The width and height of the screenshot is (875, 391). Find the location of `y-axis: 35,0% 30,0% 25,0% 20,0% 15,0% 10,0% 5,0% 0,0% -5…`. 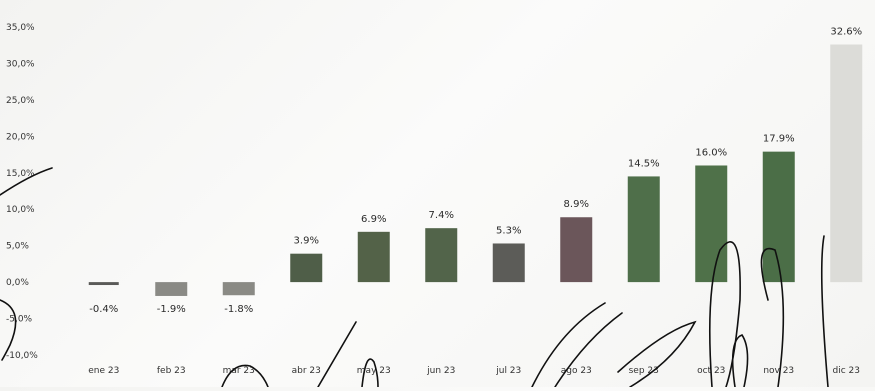

y-axis: 35,0% 30,0% 25,0% 20,0% 15,0% 10,0% 5,0% 0,0% -5… is located at coordinates (22, 192).